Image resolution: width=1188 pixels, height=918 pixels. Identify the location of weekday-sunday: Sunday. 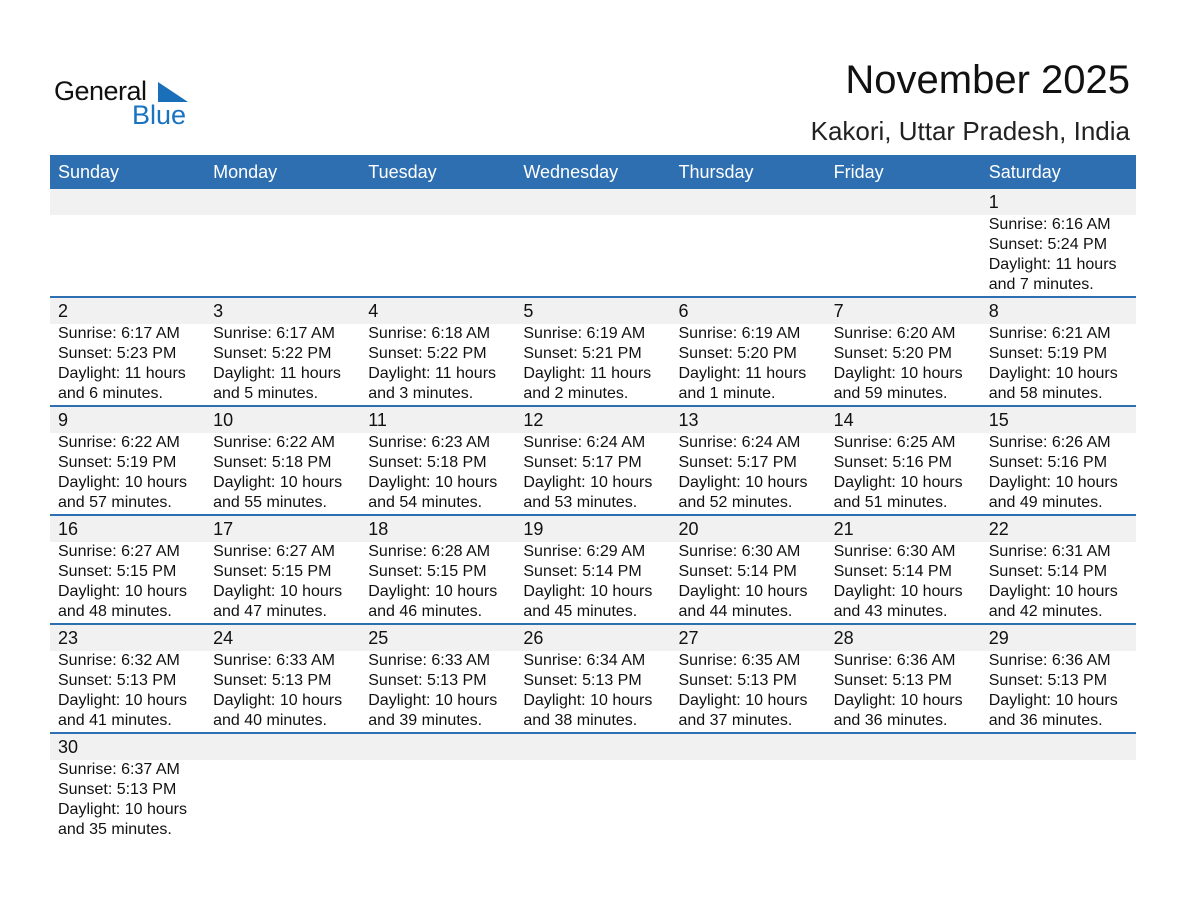
(89, 172).